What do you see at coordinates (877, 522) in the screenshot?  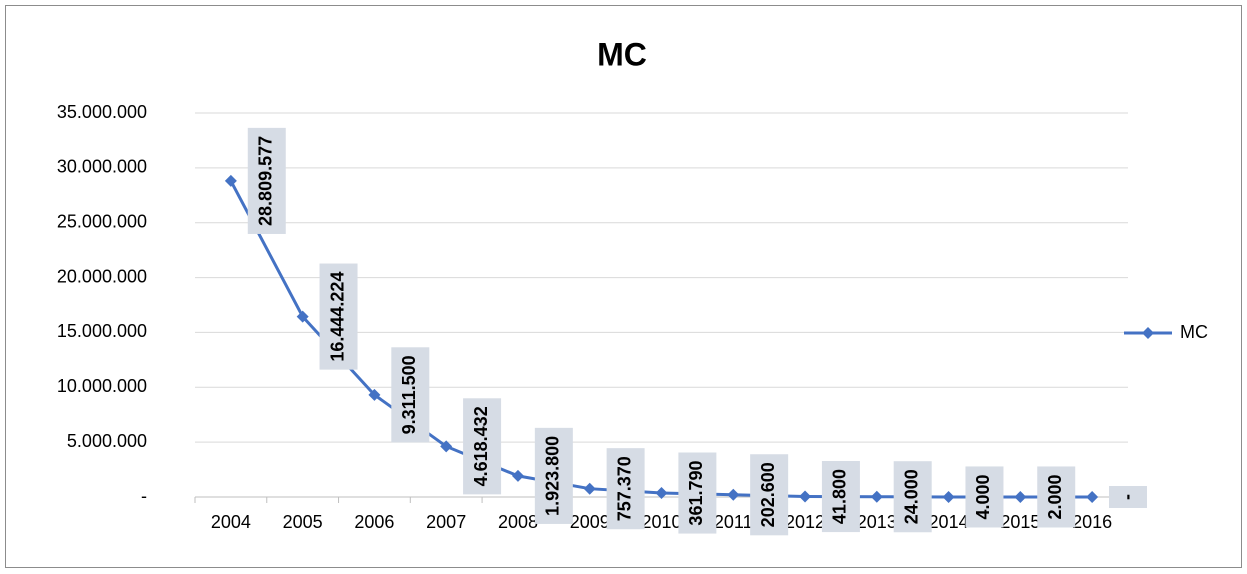 I see `x-tick-label: 2013` at bounding box center [877, 522].